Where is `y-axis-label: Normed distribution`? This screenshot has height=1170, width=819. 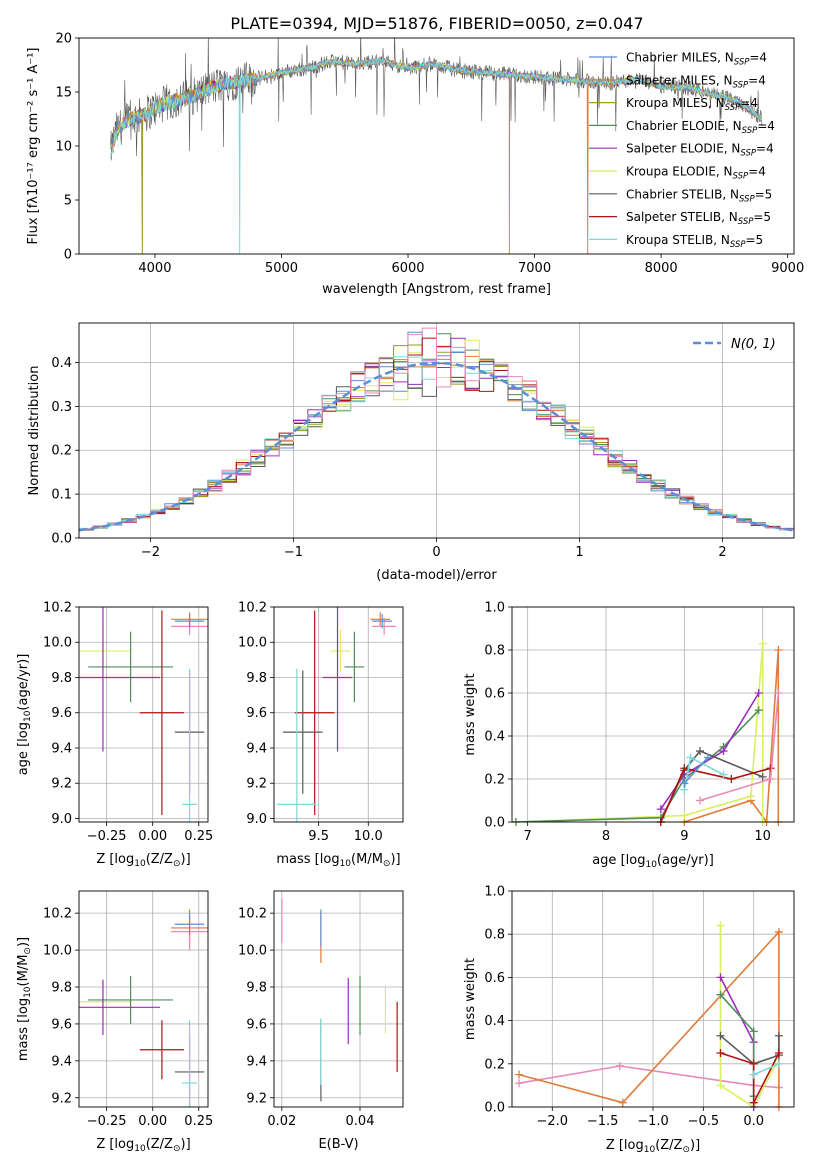 y-axis-label: Normed distribution is located at coordinates (34, 431).